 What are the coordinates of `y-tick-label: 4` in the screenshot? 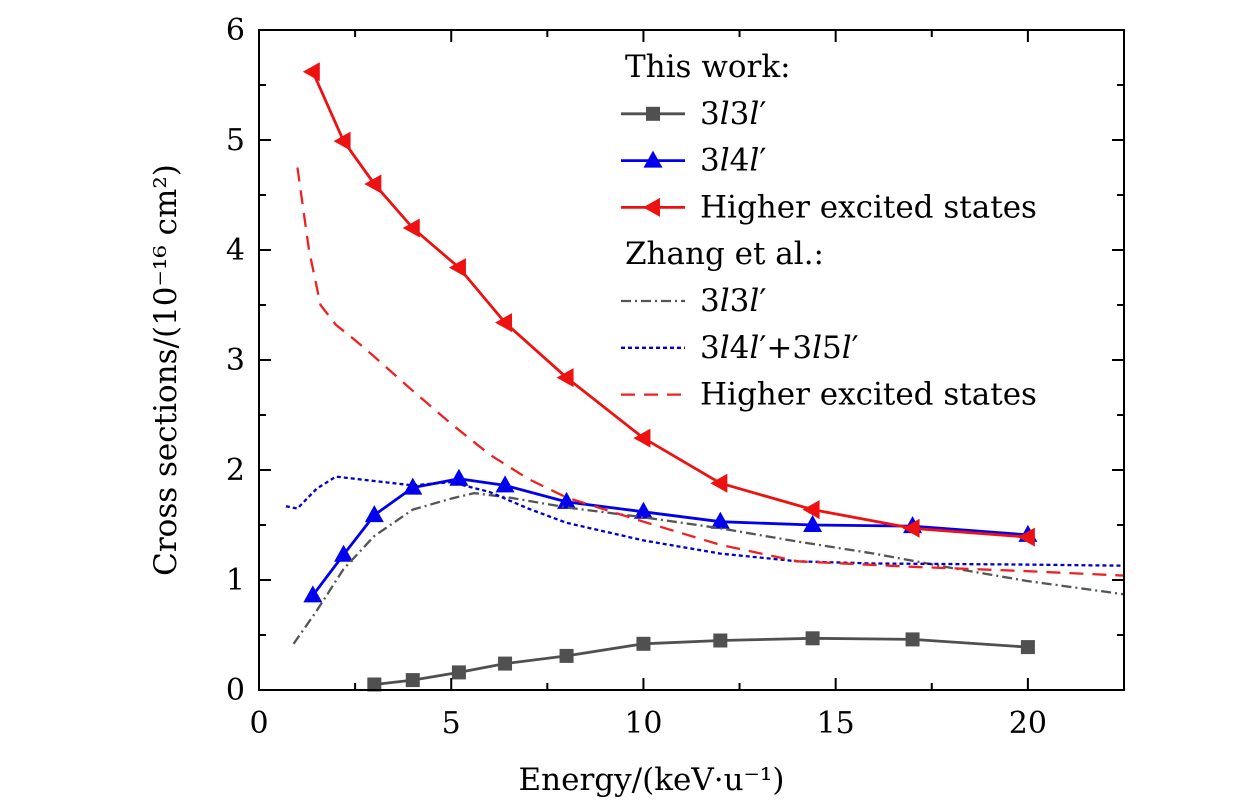 It's located at (235, 250).